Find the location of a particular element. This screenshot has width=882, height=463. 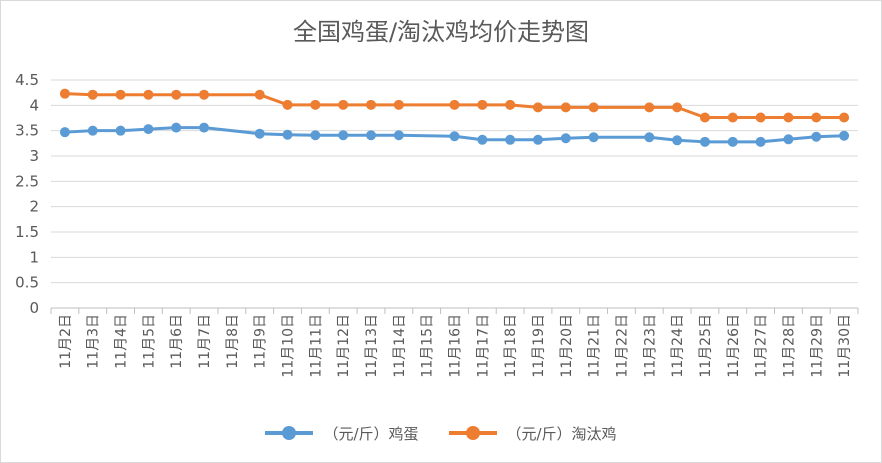

x-tick-label: 11月30日 is located at coordinates (845, 346).